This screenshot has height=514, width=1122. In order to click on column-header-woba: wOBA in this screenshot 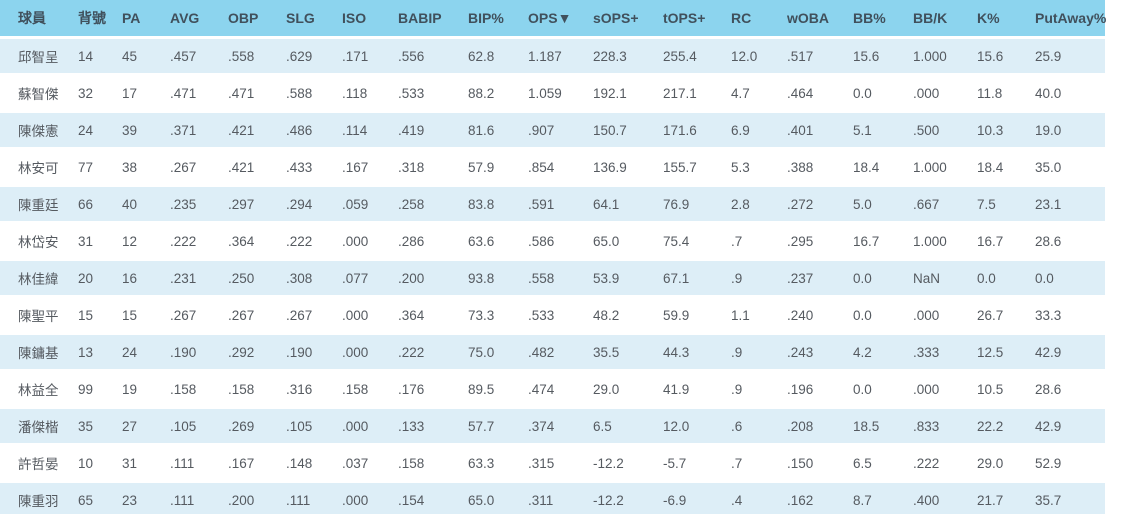, I will do `click(820, 18)`.